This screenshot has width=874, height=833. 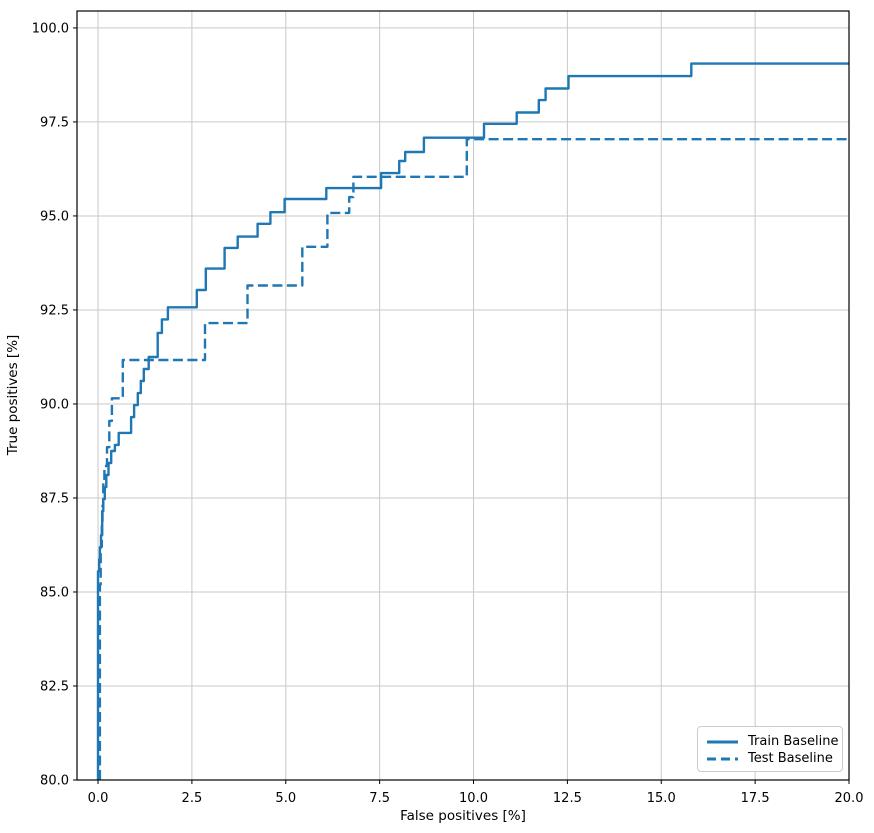 I want to click on legend: Train Baseline Test Baseline, so click(x=770, y=749).